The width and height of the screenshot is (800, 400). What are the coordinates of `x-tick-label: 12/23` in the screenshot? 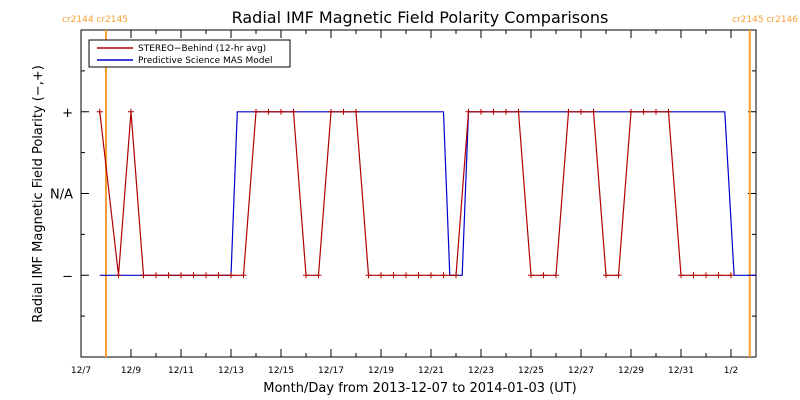 It's located at (481, 371).